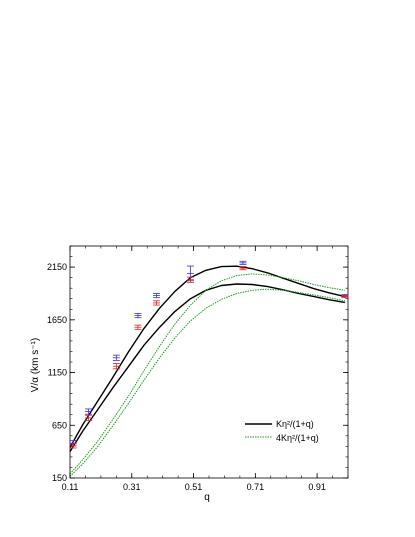 The width and height of the screenshot is (415, 537). Describe the element at coordinates (57, 373) in the screenshot. I see `y-tick-label: 1150` at that location.